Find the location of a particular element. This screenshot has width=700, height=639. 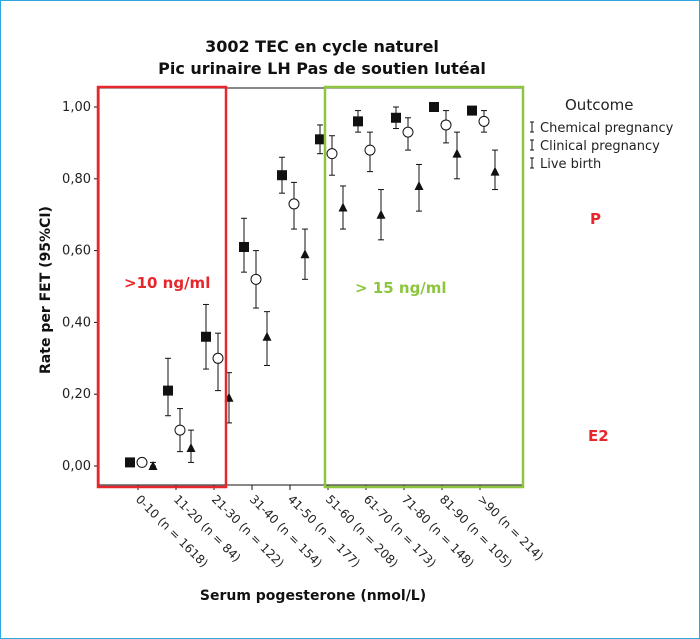

annotation-p: P is located at coordinates (595, 219).